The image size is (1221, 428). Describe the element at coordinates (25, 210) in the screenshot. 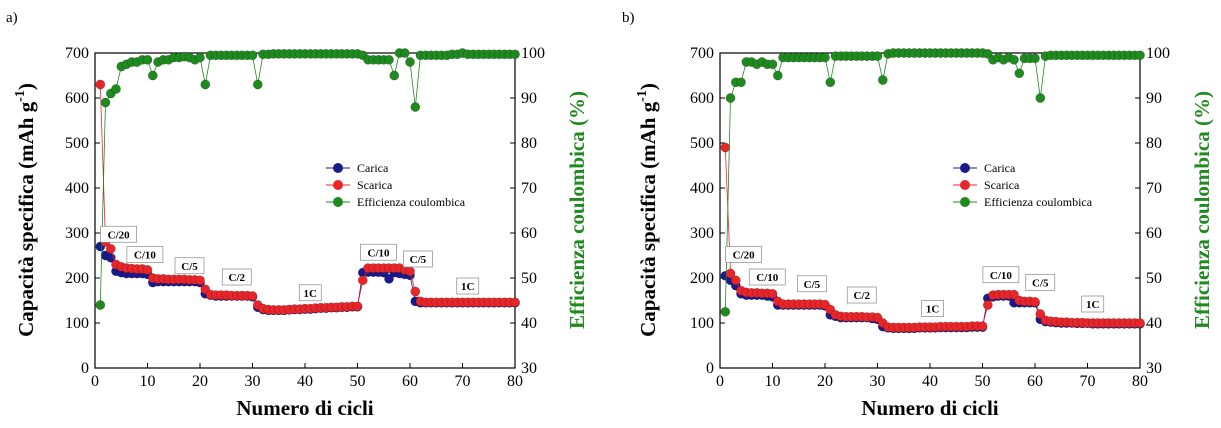

I see `panel-a-y-axis-label: Capacità specifica (mAh g-1)` at that location.